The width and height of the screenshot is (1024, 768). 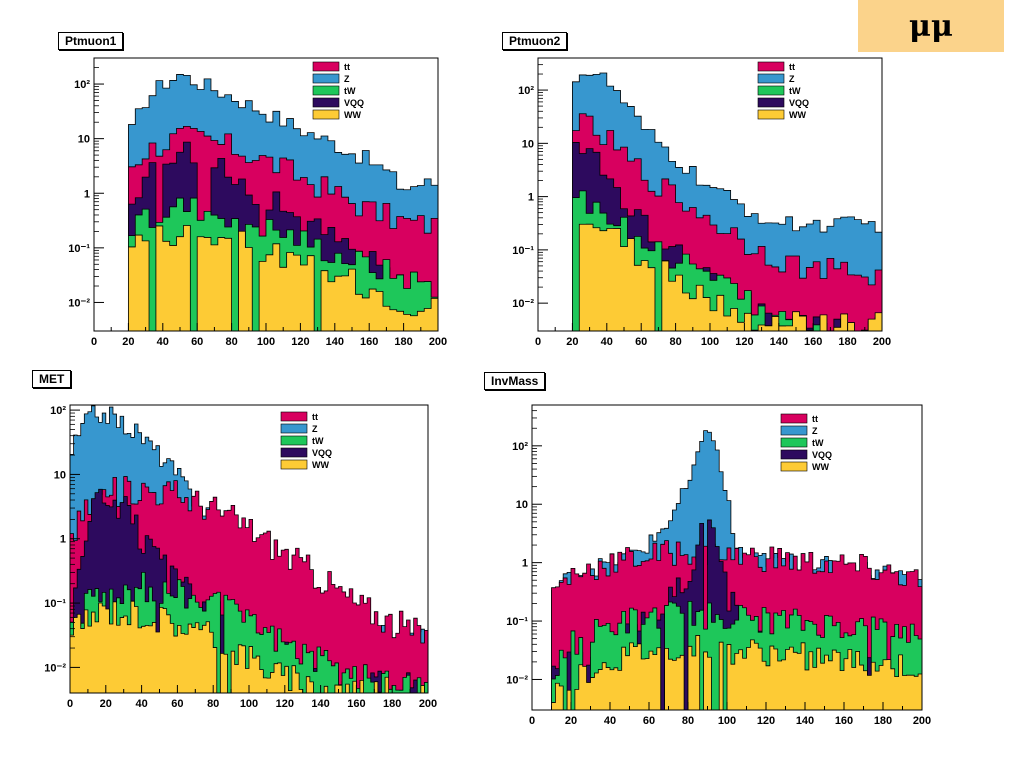 What do you see at coordinates (322, 453) in the screenshot?
I see `met-legend-label-vqq: VQQ` at bounding box center [322, 453].